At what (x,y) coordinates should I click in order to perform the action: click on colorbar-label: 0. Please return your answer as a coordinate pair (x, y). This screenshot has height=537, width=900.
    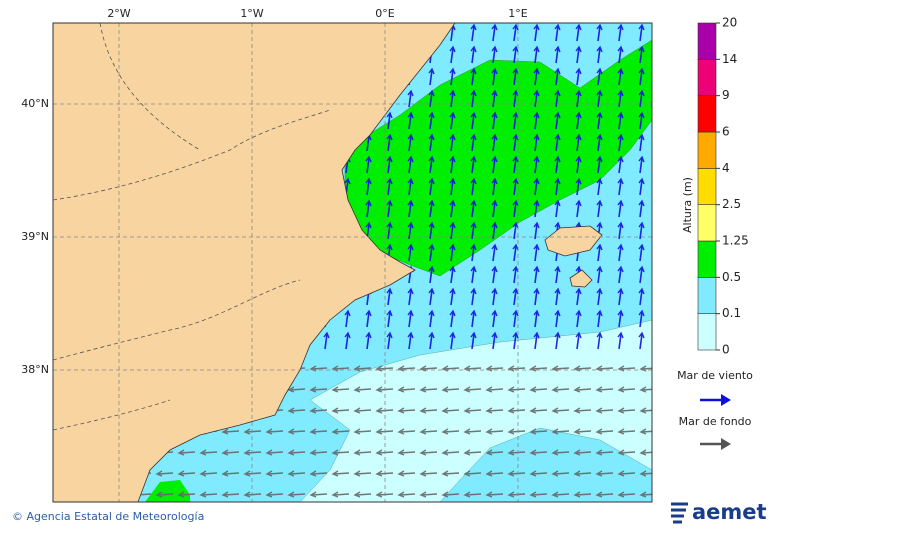
    Looking at the image, I should click on (726, 350).